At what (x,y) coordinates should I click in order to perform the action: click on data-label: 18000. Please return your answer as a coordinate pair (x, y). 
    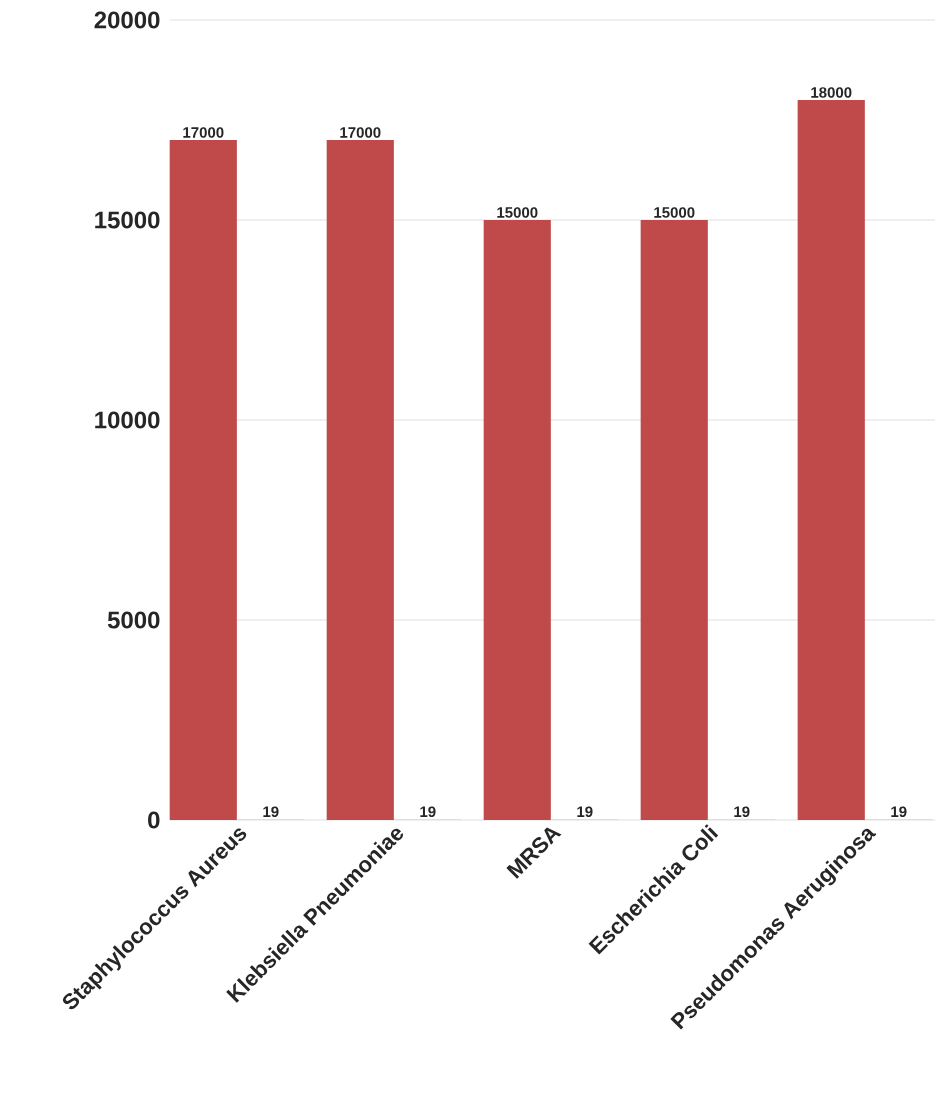
    Looking at the image, I should click on (831, 92).